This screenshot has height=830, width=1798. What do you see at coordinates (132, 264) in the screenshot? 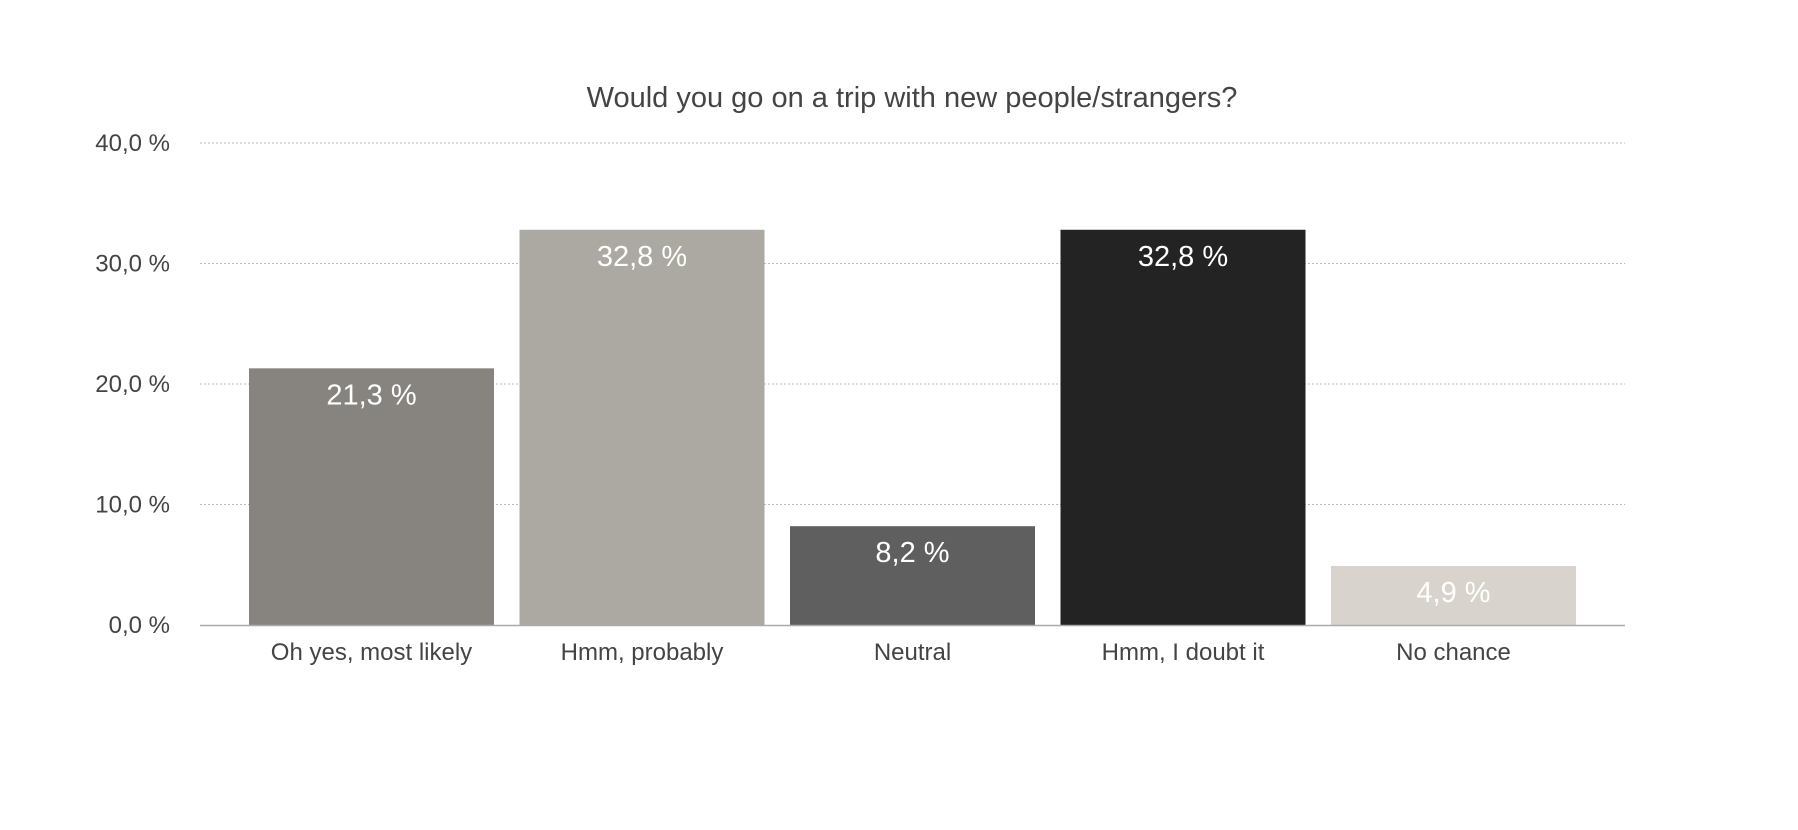
I see `y-tick-label: 30,0 %` at bounding box center [132, 264].